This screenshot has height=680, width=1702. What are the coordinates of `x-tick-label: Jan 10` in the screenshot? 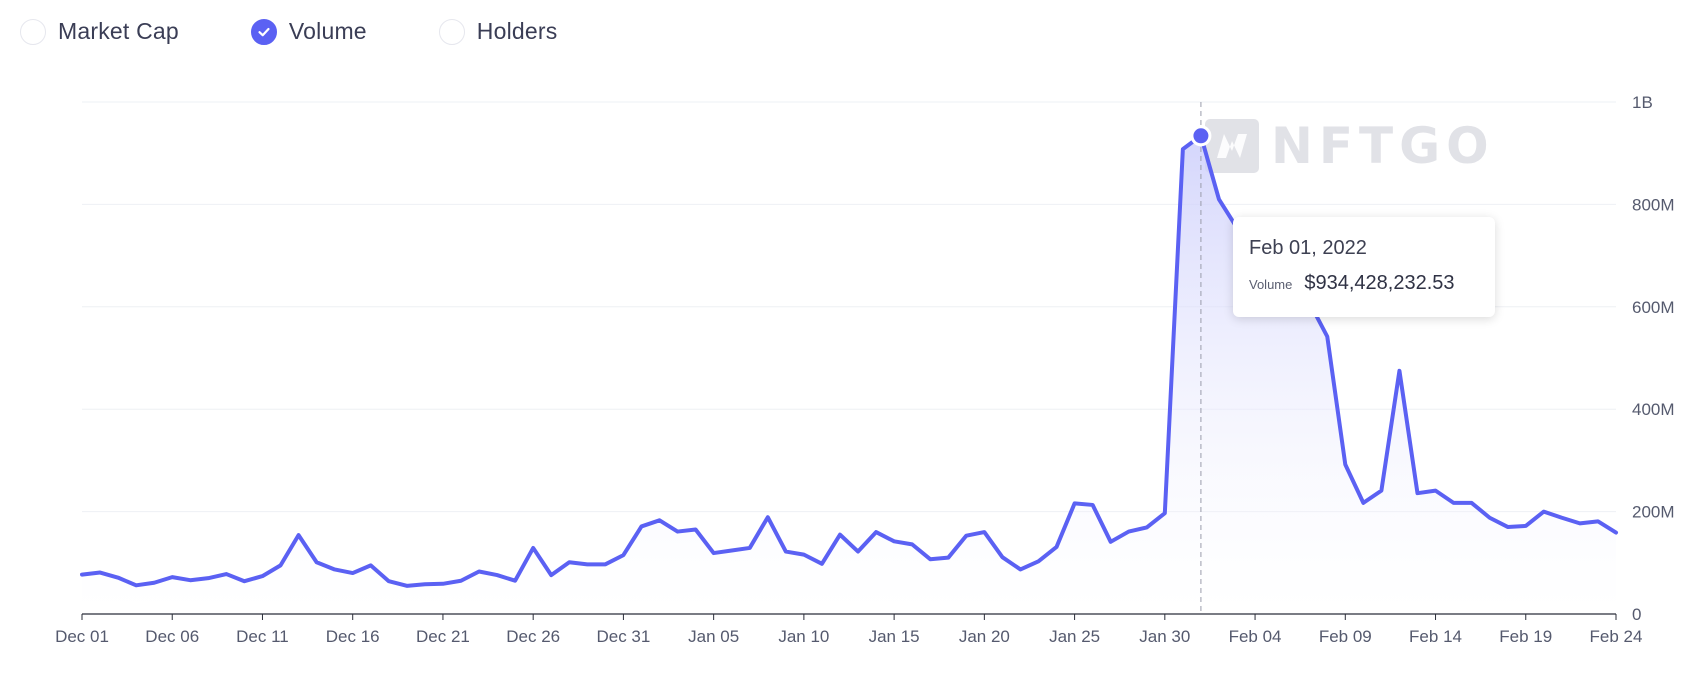 It's located at (803, 636).